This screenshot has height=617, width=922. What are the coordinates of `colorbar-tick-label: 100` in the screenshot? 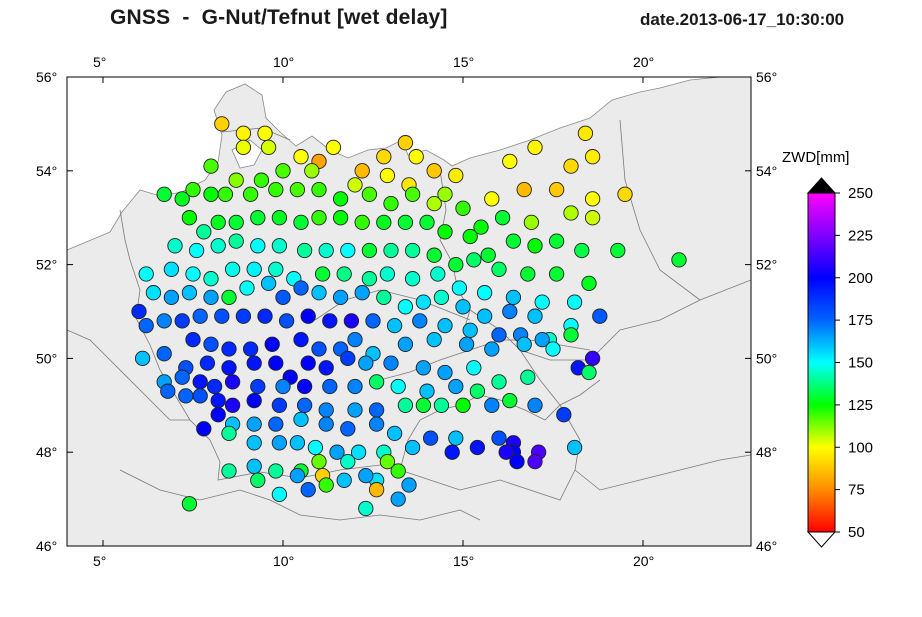 It's located at (860, 447).